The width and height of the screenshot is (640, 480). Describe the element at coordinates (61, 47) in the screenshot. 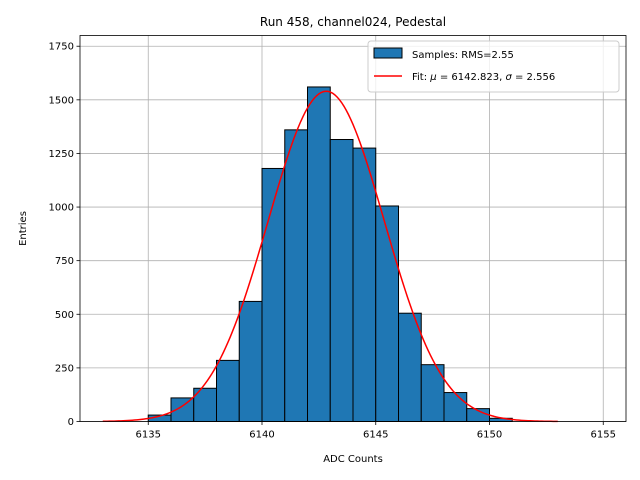

I see `y-tick-label: 1750` at that location.